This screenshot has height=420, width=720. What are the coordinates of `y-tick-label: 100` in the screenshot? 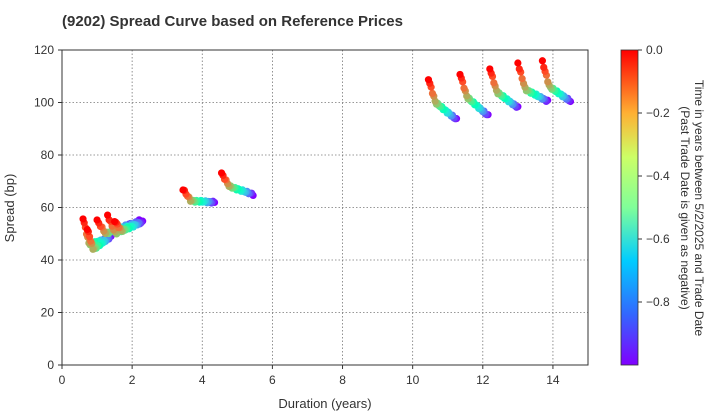 It's located at (44, 103).